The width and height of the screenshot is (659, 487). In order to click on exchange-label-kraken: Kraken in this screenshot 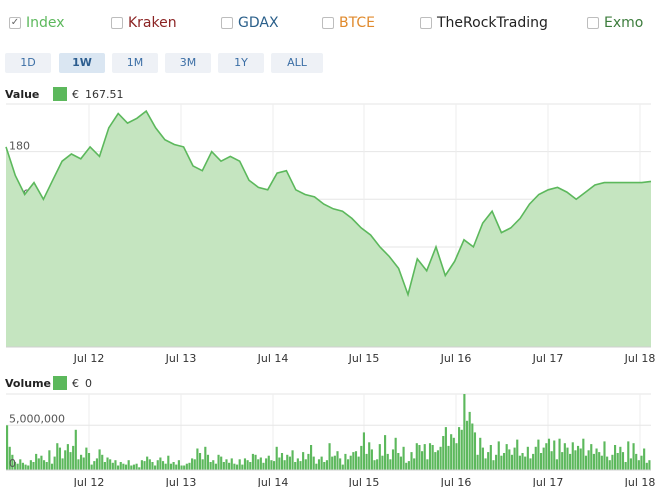, I will do `click(152, 23)`.